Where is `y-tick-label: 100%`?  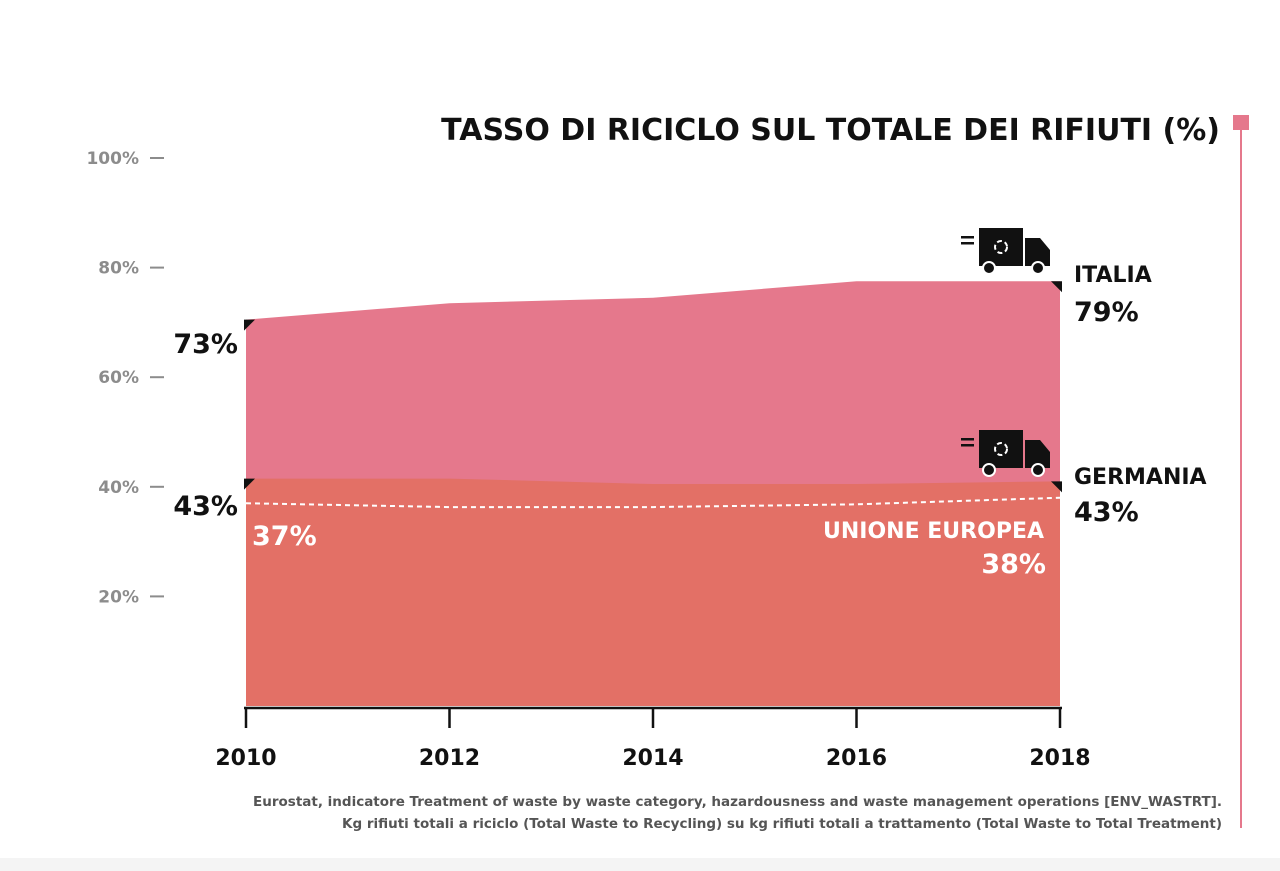
y-tick-label: 100% is located at coordinates (112, 159).